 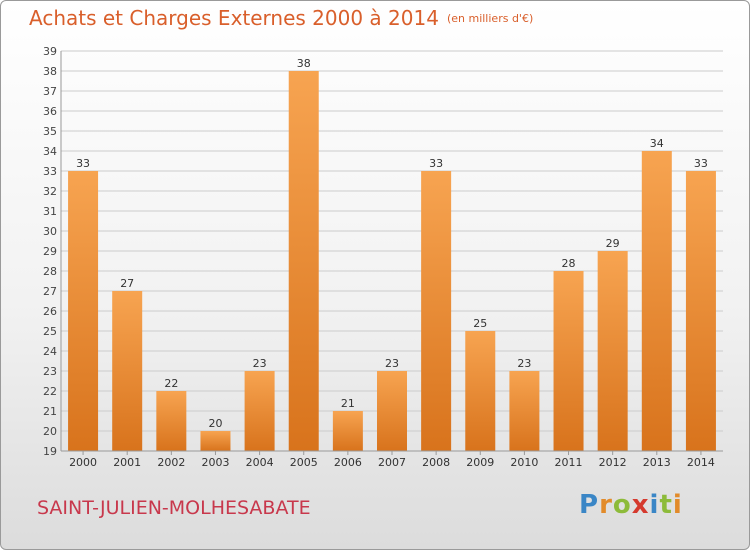 What do you see at coordinates (171, 421) in the screenshot?
I see `bar-2002` at bounding box center [171, 421].